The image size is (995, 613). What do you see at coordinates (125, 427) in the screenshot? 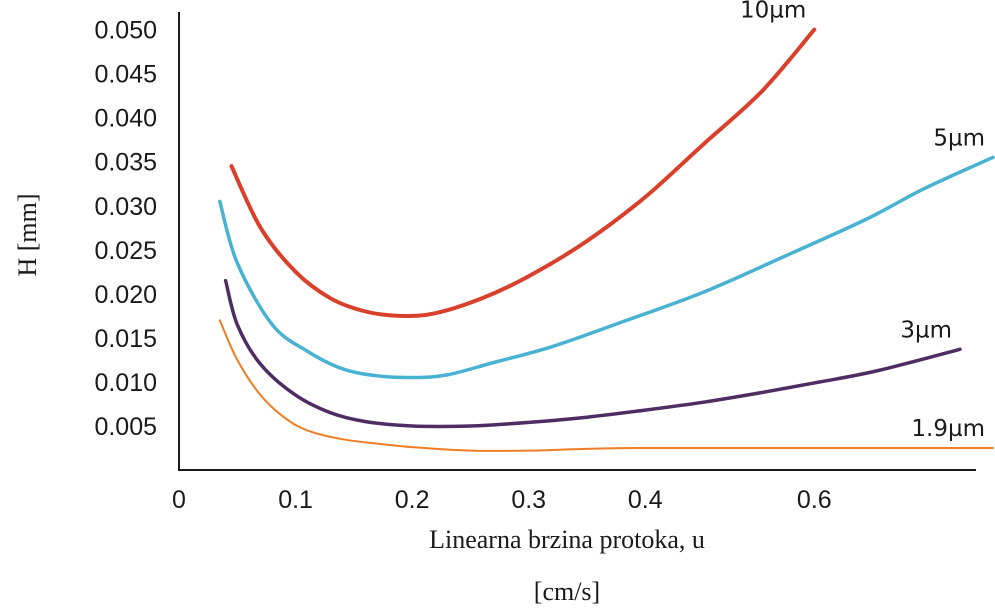
I see `y-tick-label: 0.005` at bounding box center [125, 427].